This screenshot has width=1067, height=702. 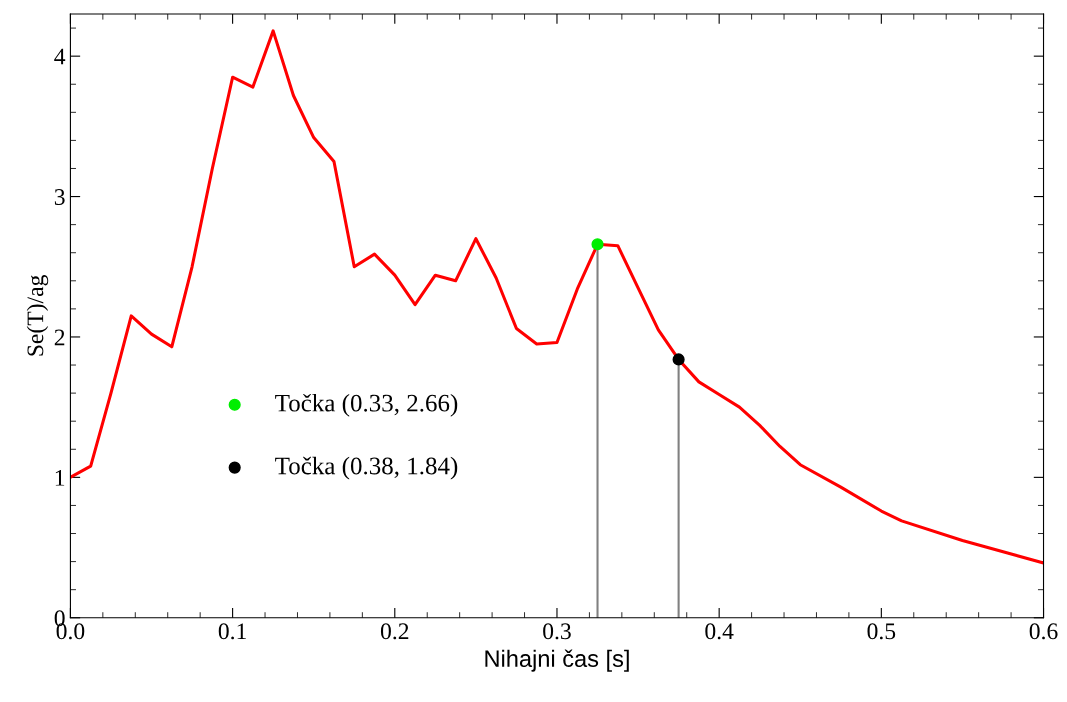 I want to click on y-tick-label: 2, so click(x=59, y=337).